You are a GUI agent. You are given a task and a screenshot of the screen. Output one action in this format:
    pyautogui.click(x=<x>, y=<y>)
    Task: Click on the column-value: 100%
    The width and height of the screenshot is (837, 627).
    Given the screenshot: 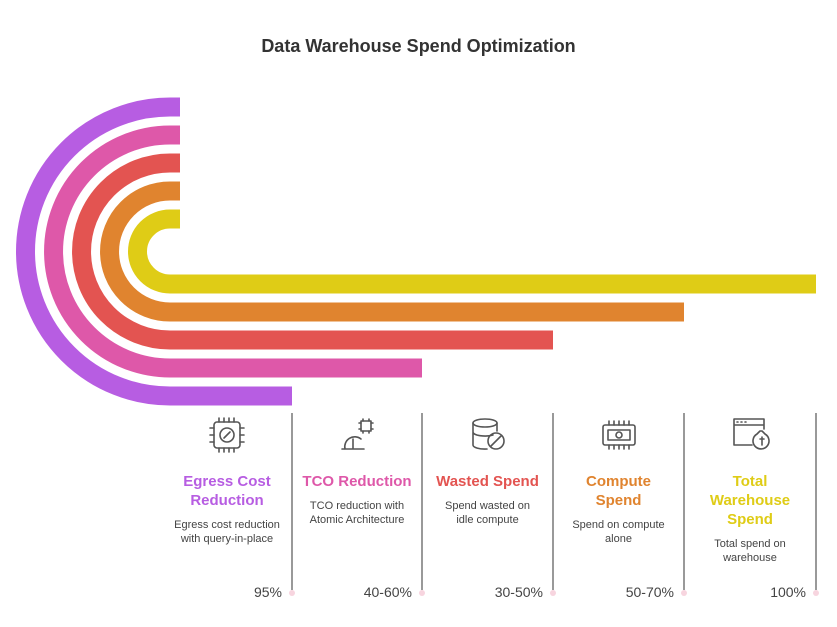 What is the action you would take?
    pyautogui.click(x=788, y=592)
    